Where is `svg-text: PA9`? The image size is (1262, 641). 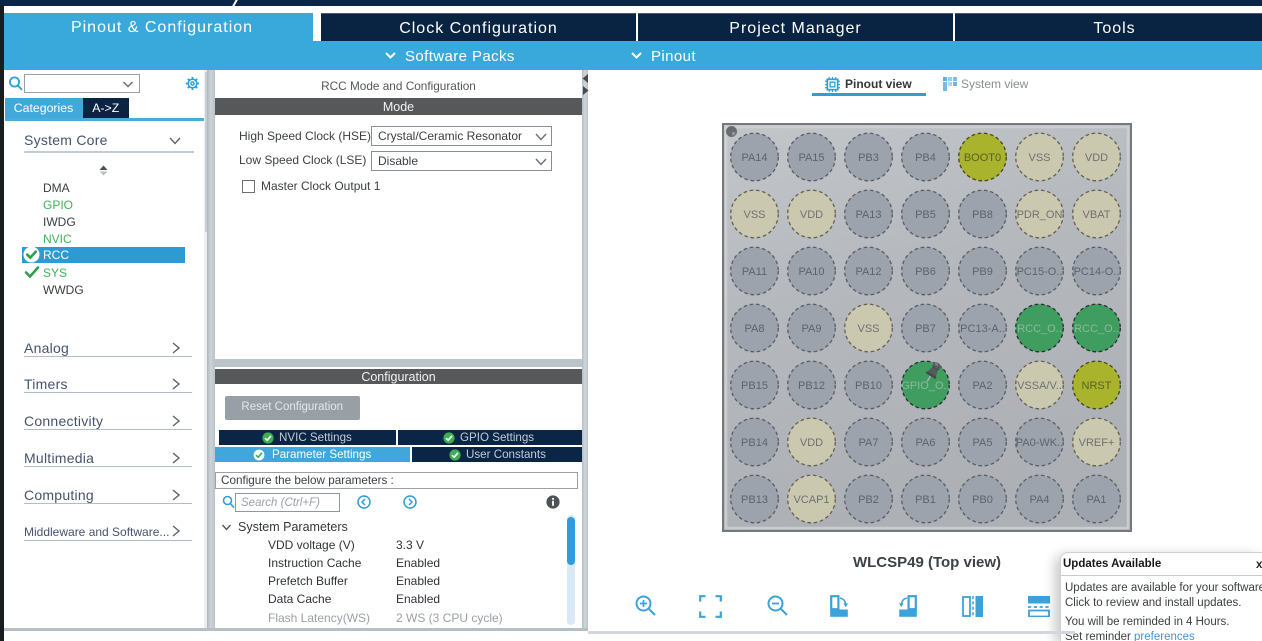
svg-text: PA9 is located at coordinates (812, 329).